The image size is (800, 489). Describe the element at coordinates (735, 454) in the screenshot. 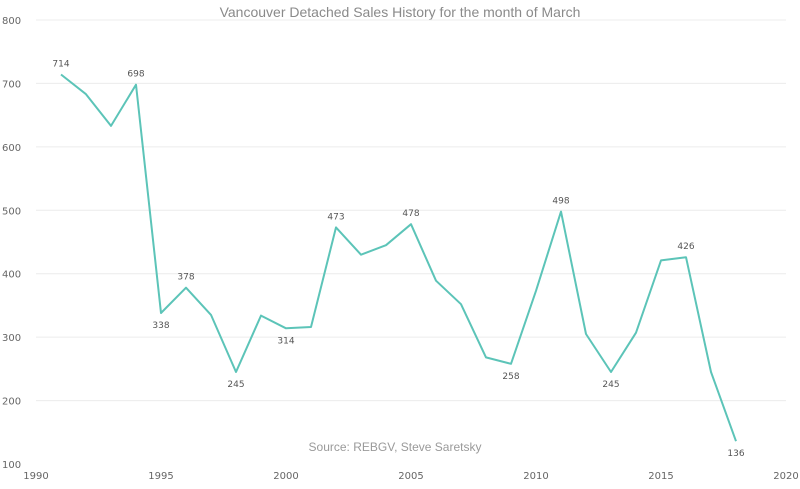

I see `data-label: 136` at that location.